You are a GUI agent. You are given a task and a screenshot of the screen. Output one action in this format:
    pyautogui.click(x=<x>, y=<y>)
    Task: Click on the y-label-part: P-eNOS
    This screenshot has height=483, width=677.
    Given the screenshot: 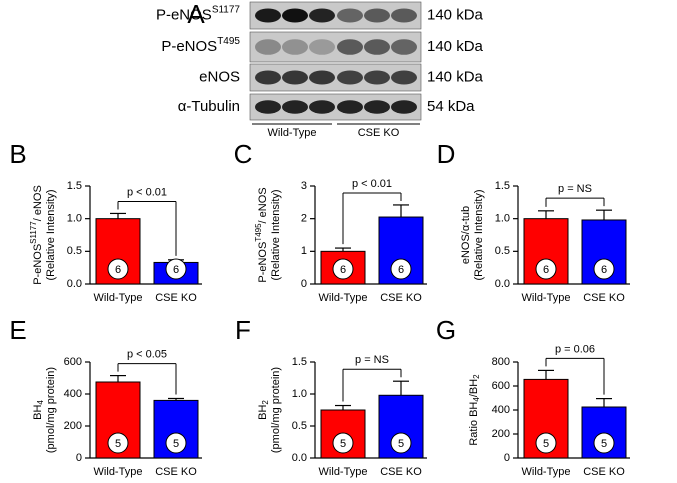 What is the action you would take?
    pyautogui.click(x=263, y=262)
    